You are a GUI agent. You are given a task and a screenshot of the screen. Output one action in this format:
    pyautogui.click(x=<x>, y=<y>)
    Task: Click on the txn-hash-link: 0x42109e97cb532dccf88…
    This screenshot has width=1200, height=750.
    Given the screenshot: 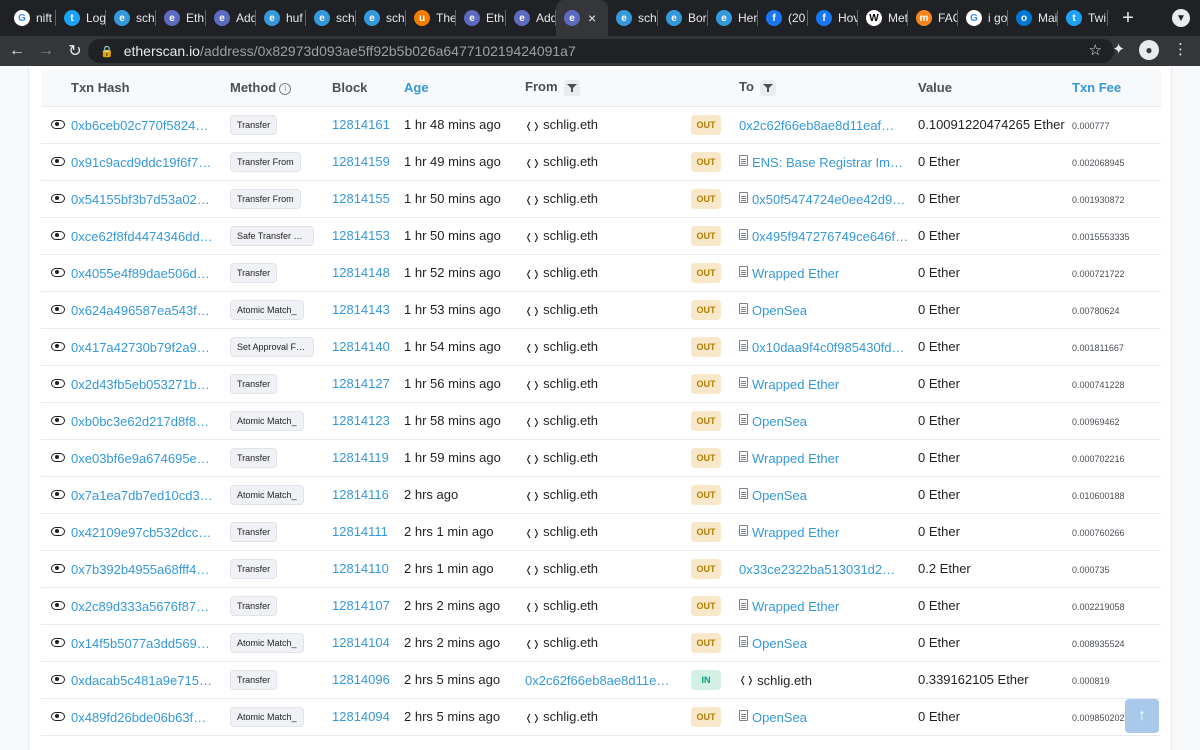 What is the action you would take?
    pyautogui.click(x=142, y=532)
    